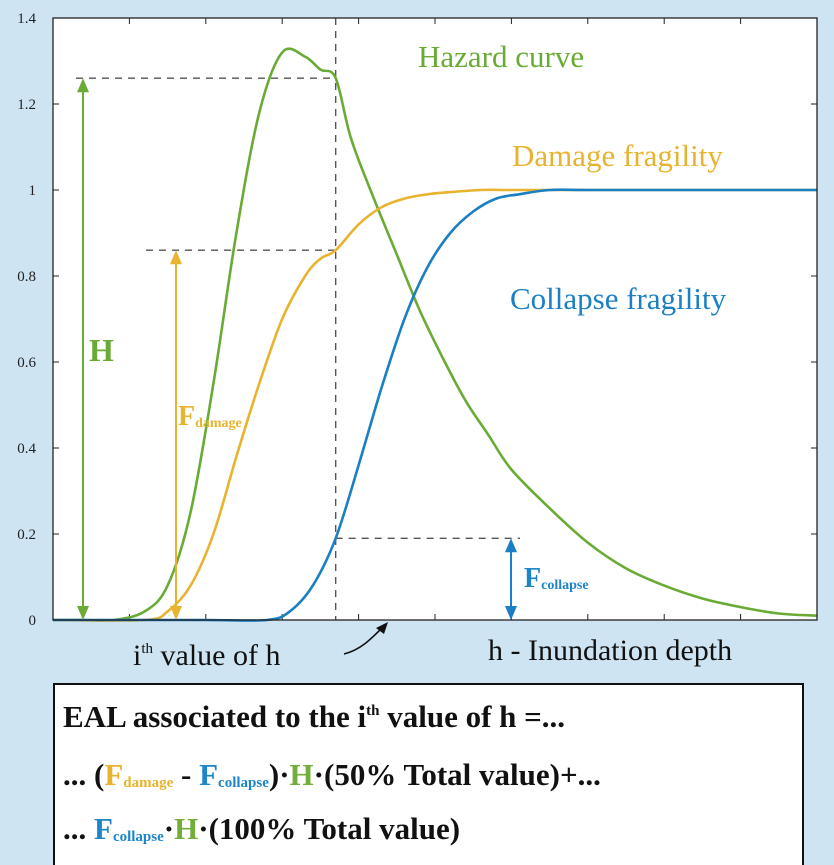 The height and width of the screenshot is (865, 834). I want to click on y-tick-label: 1, so click(33, 191).